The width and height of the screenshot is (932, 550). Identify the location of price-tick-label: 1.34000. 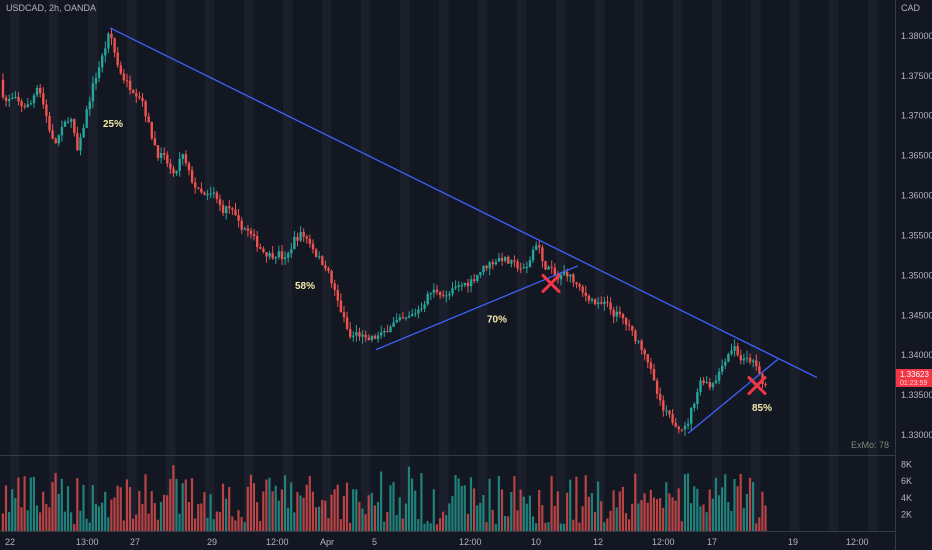
(916, 355).